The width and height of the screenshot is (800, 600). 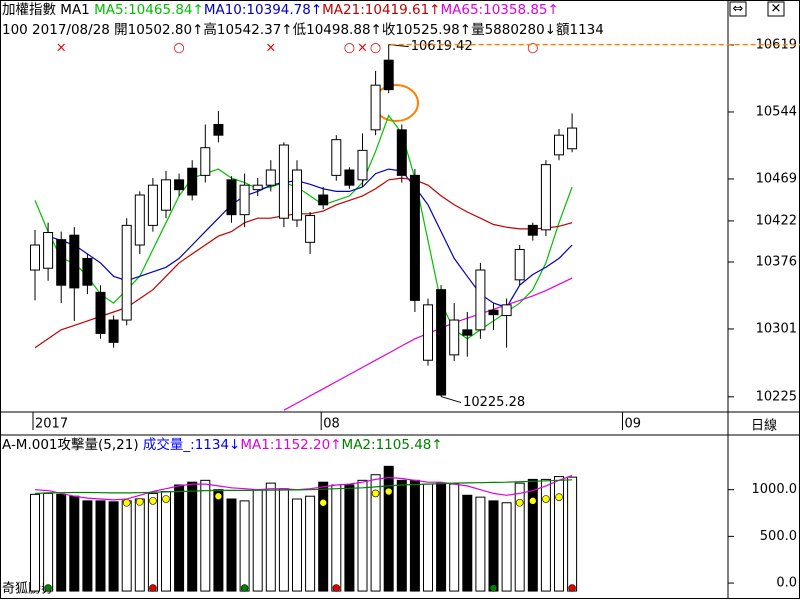 What do you see at coordinates (28, 589) in the screenshot?
I see `footer: 奇狐勝券` at bounding box center [28, 589].